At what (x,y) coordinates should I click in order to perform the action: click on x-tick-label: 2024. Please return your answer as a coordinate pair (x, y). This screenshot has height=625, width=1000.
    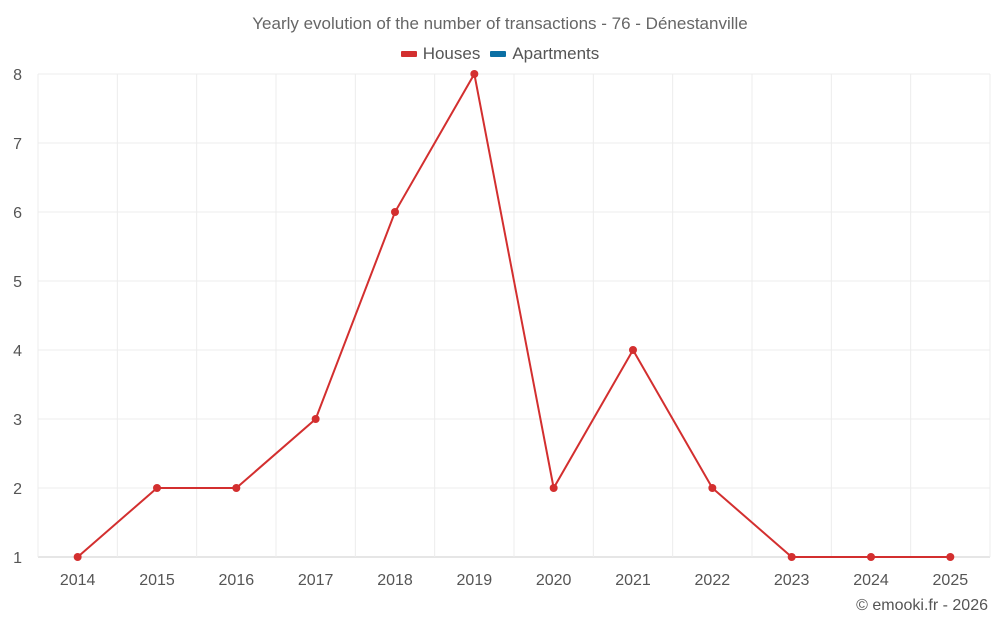
    Looking at the image, I should click on (871, 580).